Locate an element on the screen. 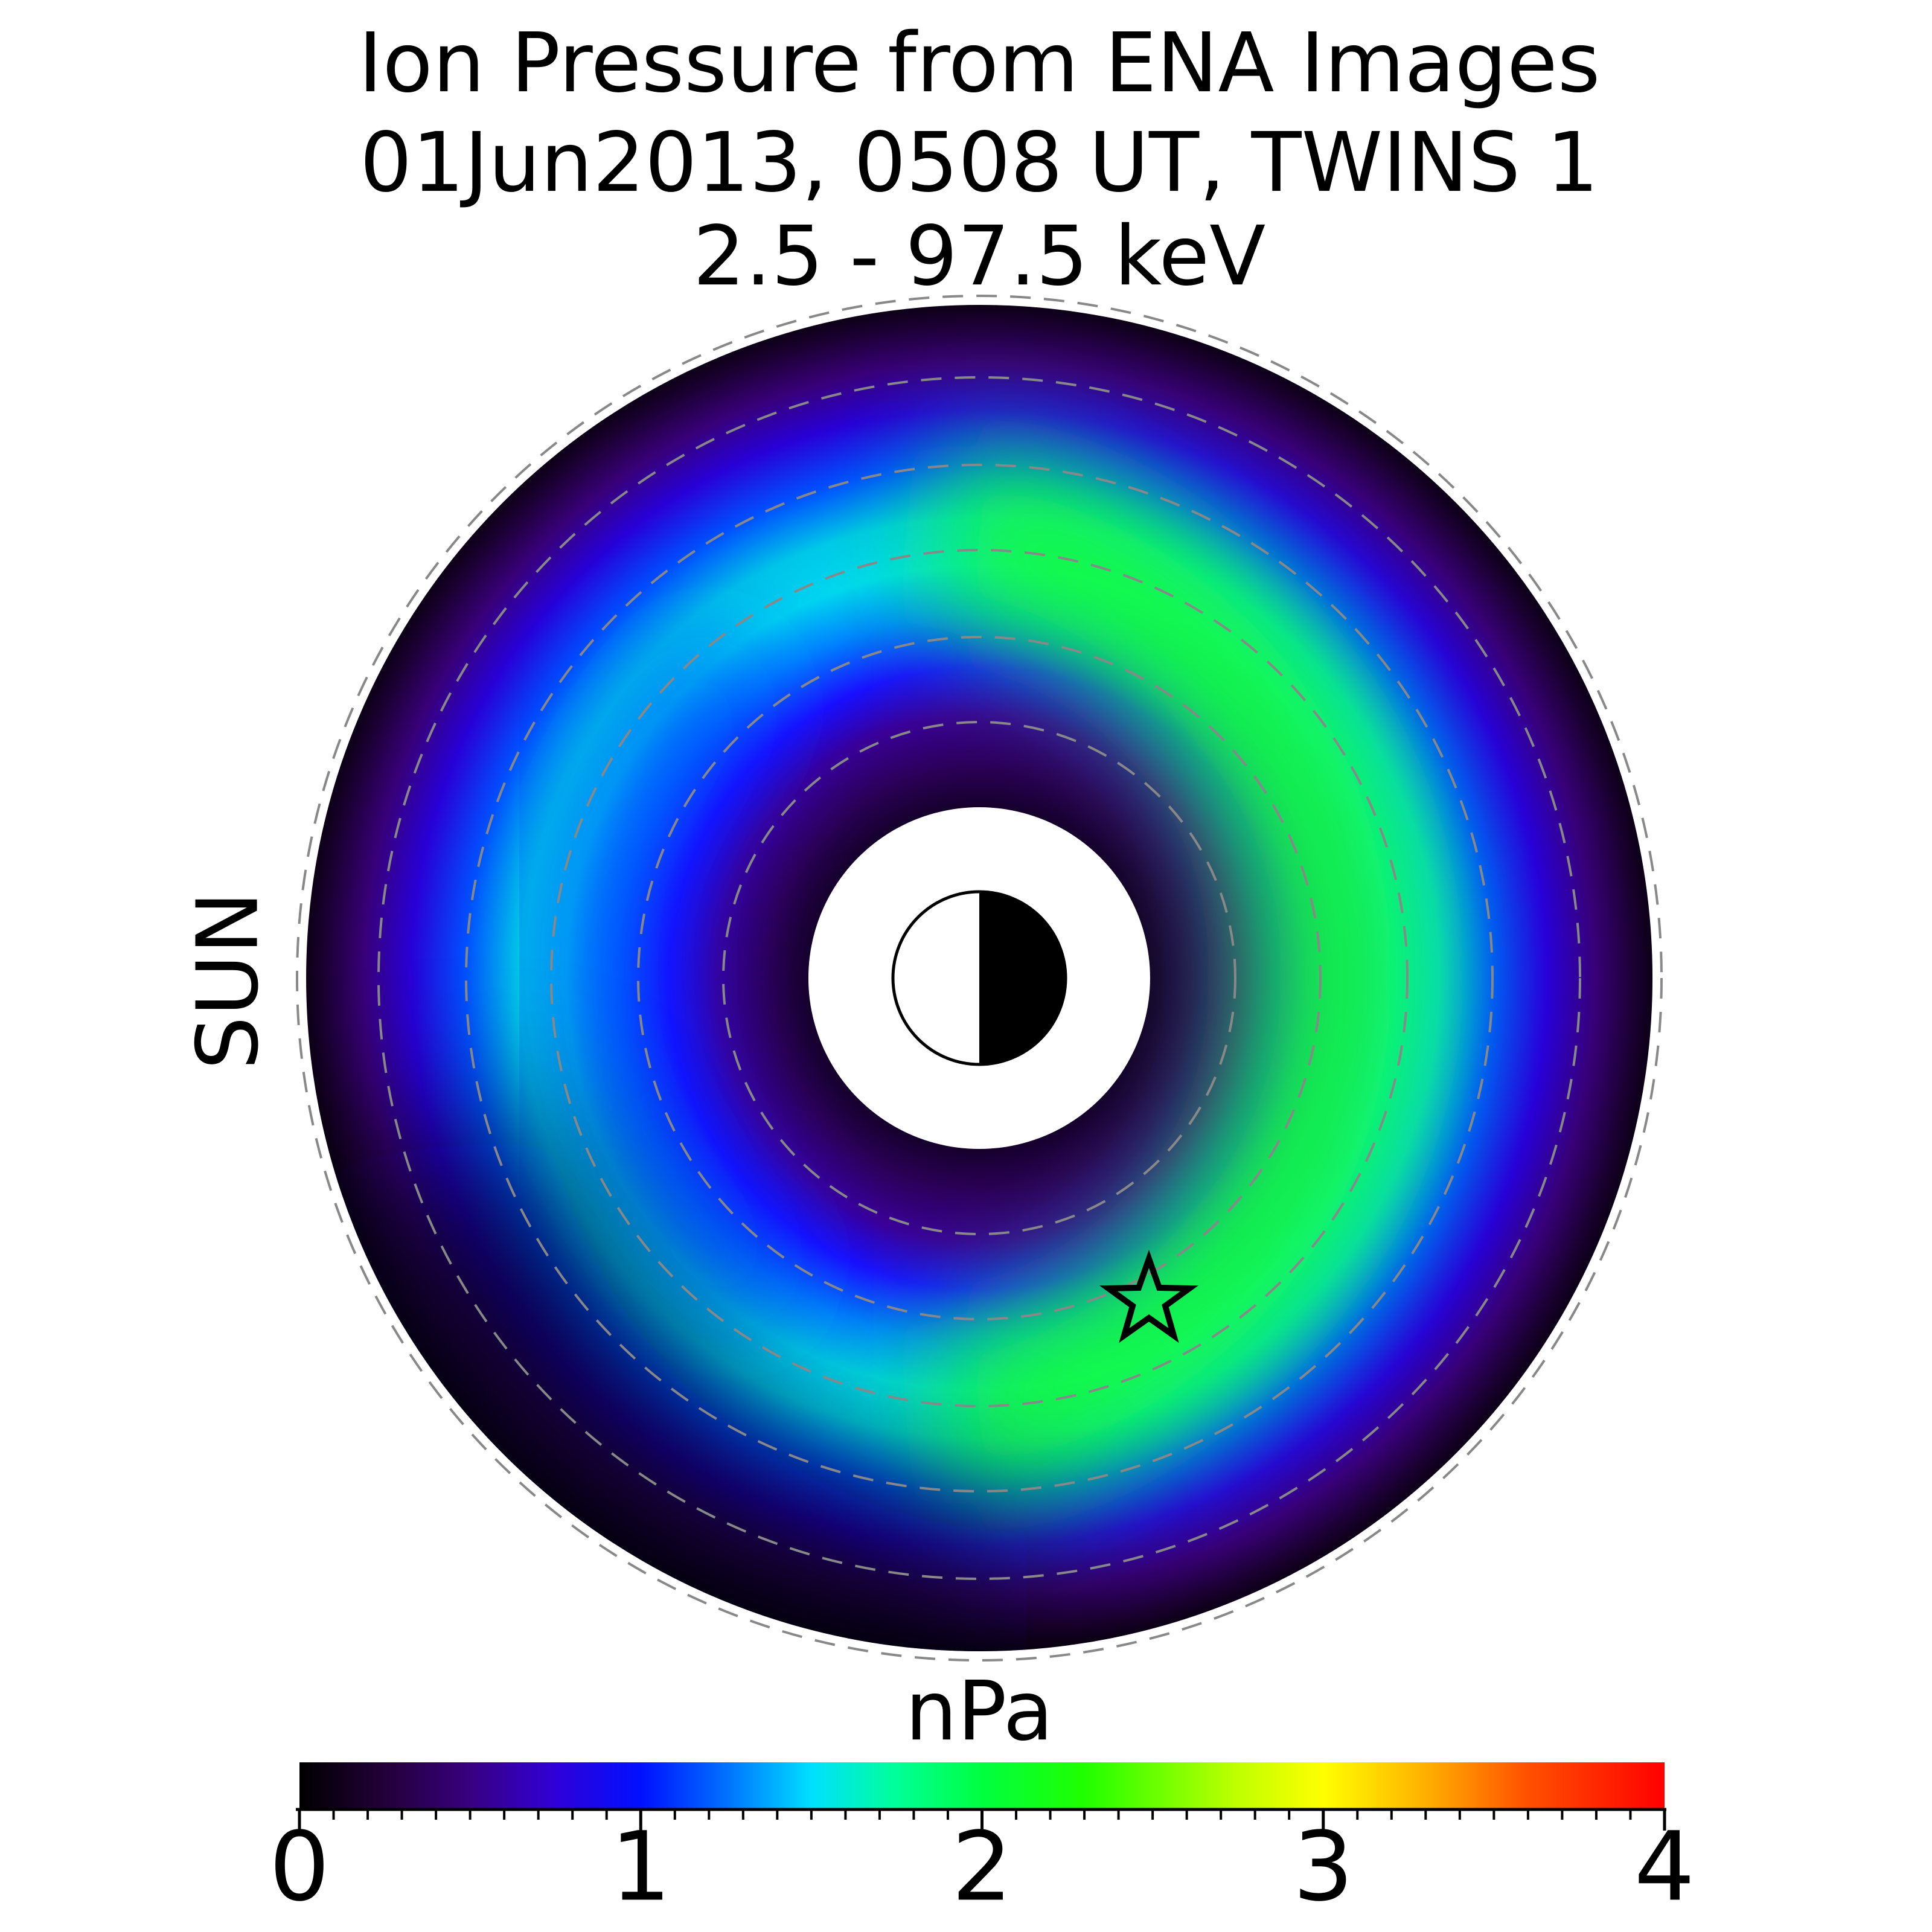 The width and height of the screenshot is (1932, 1932). colorbar is located at coordinates (982, 1785).